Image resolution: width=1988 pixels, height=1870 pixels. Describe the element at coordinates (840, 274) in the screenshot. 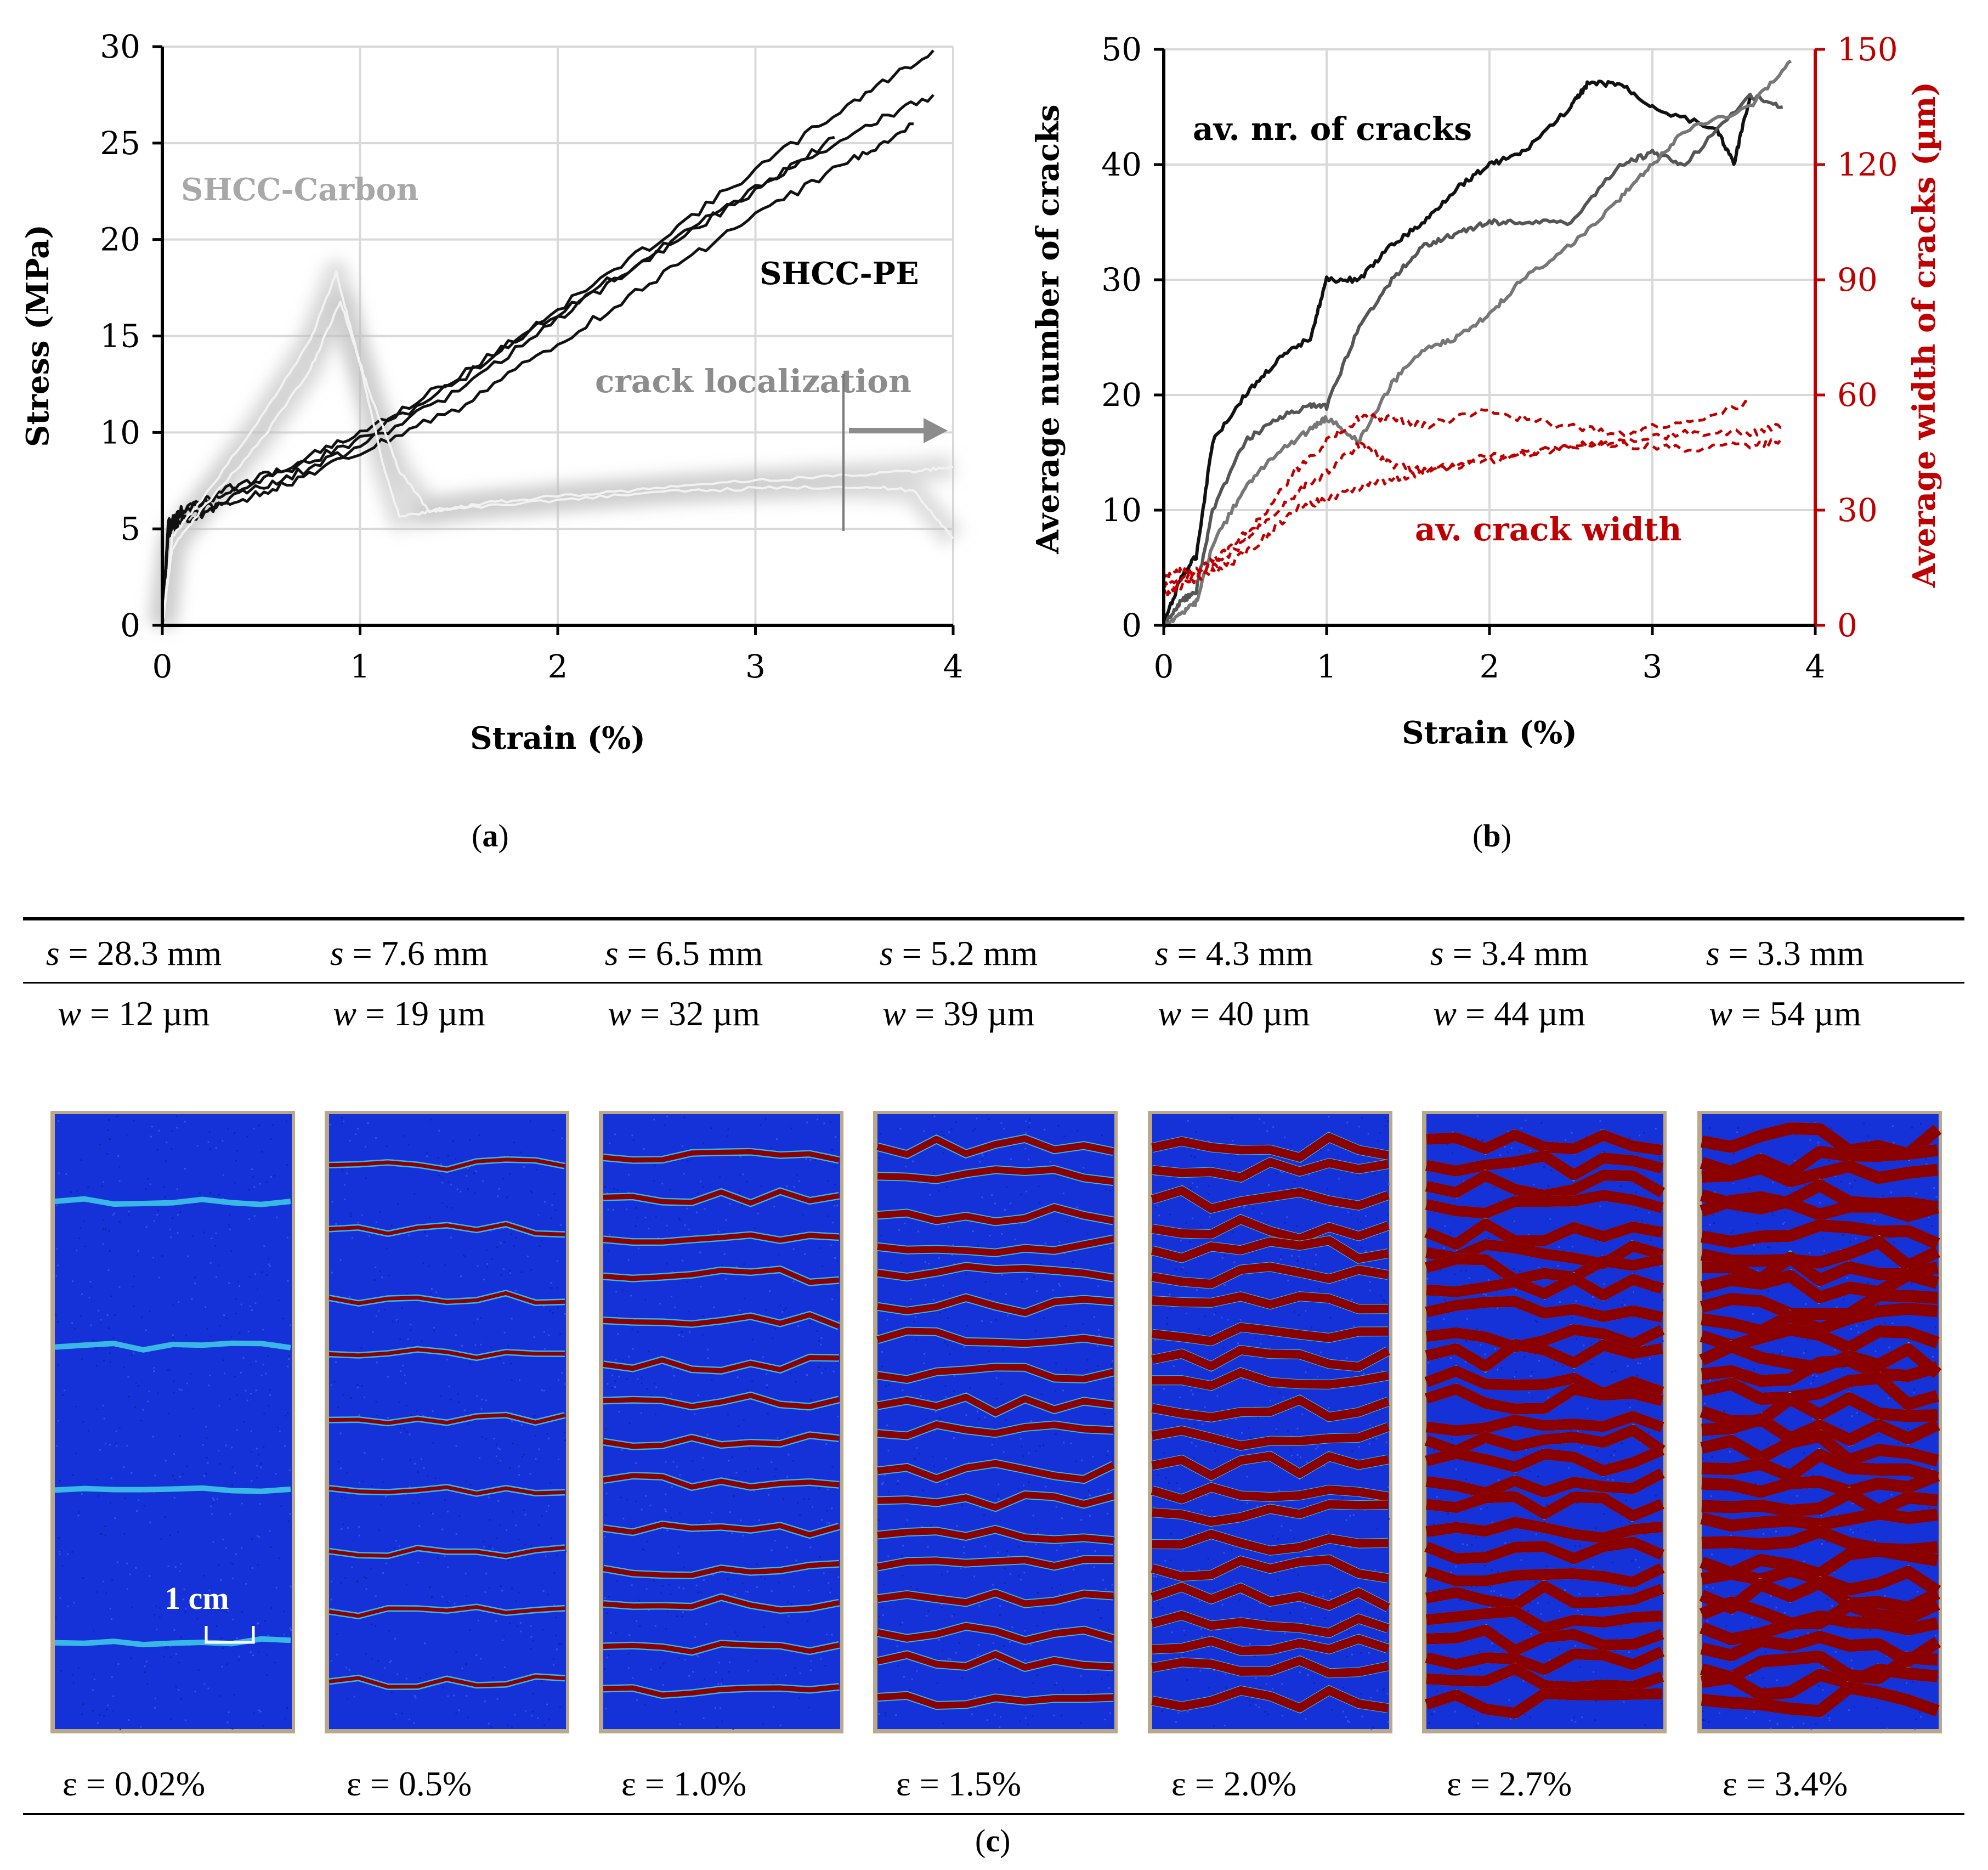

I see `annotation-shcc-pe: SHCC-PE` at that location.